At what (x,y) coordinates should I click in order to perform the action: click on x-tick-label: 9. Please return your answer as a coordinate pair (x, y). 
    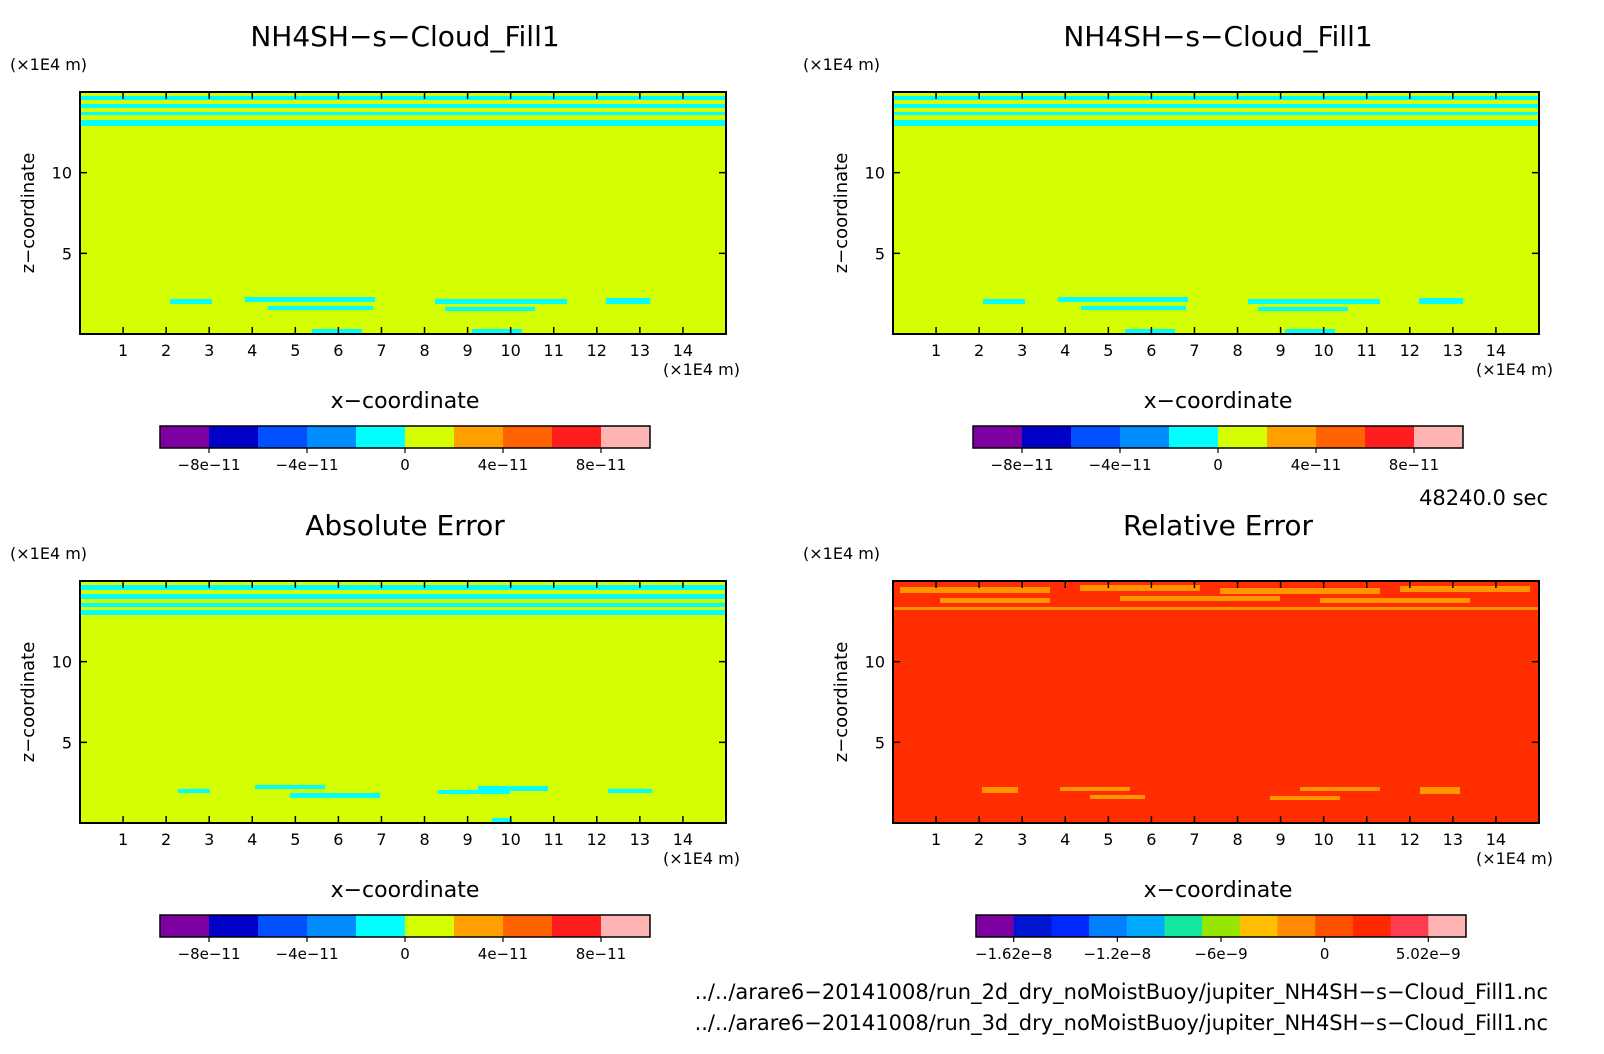
    Looking at the image, I should click on (468, 350).